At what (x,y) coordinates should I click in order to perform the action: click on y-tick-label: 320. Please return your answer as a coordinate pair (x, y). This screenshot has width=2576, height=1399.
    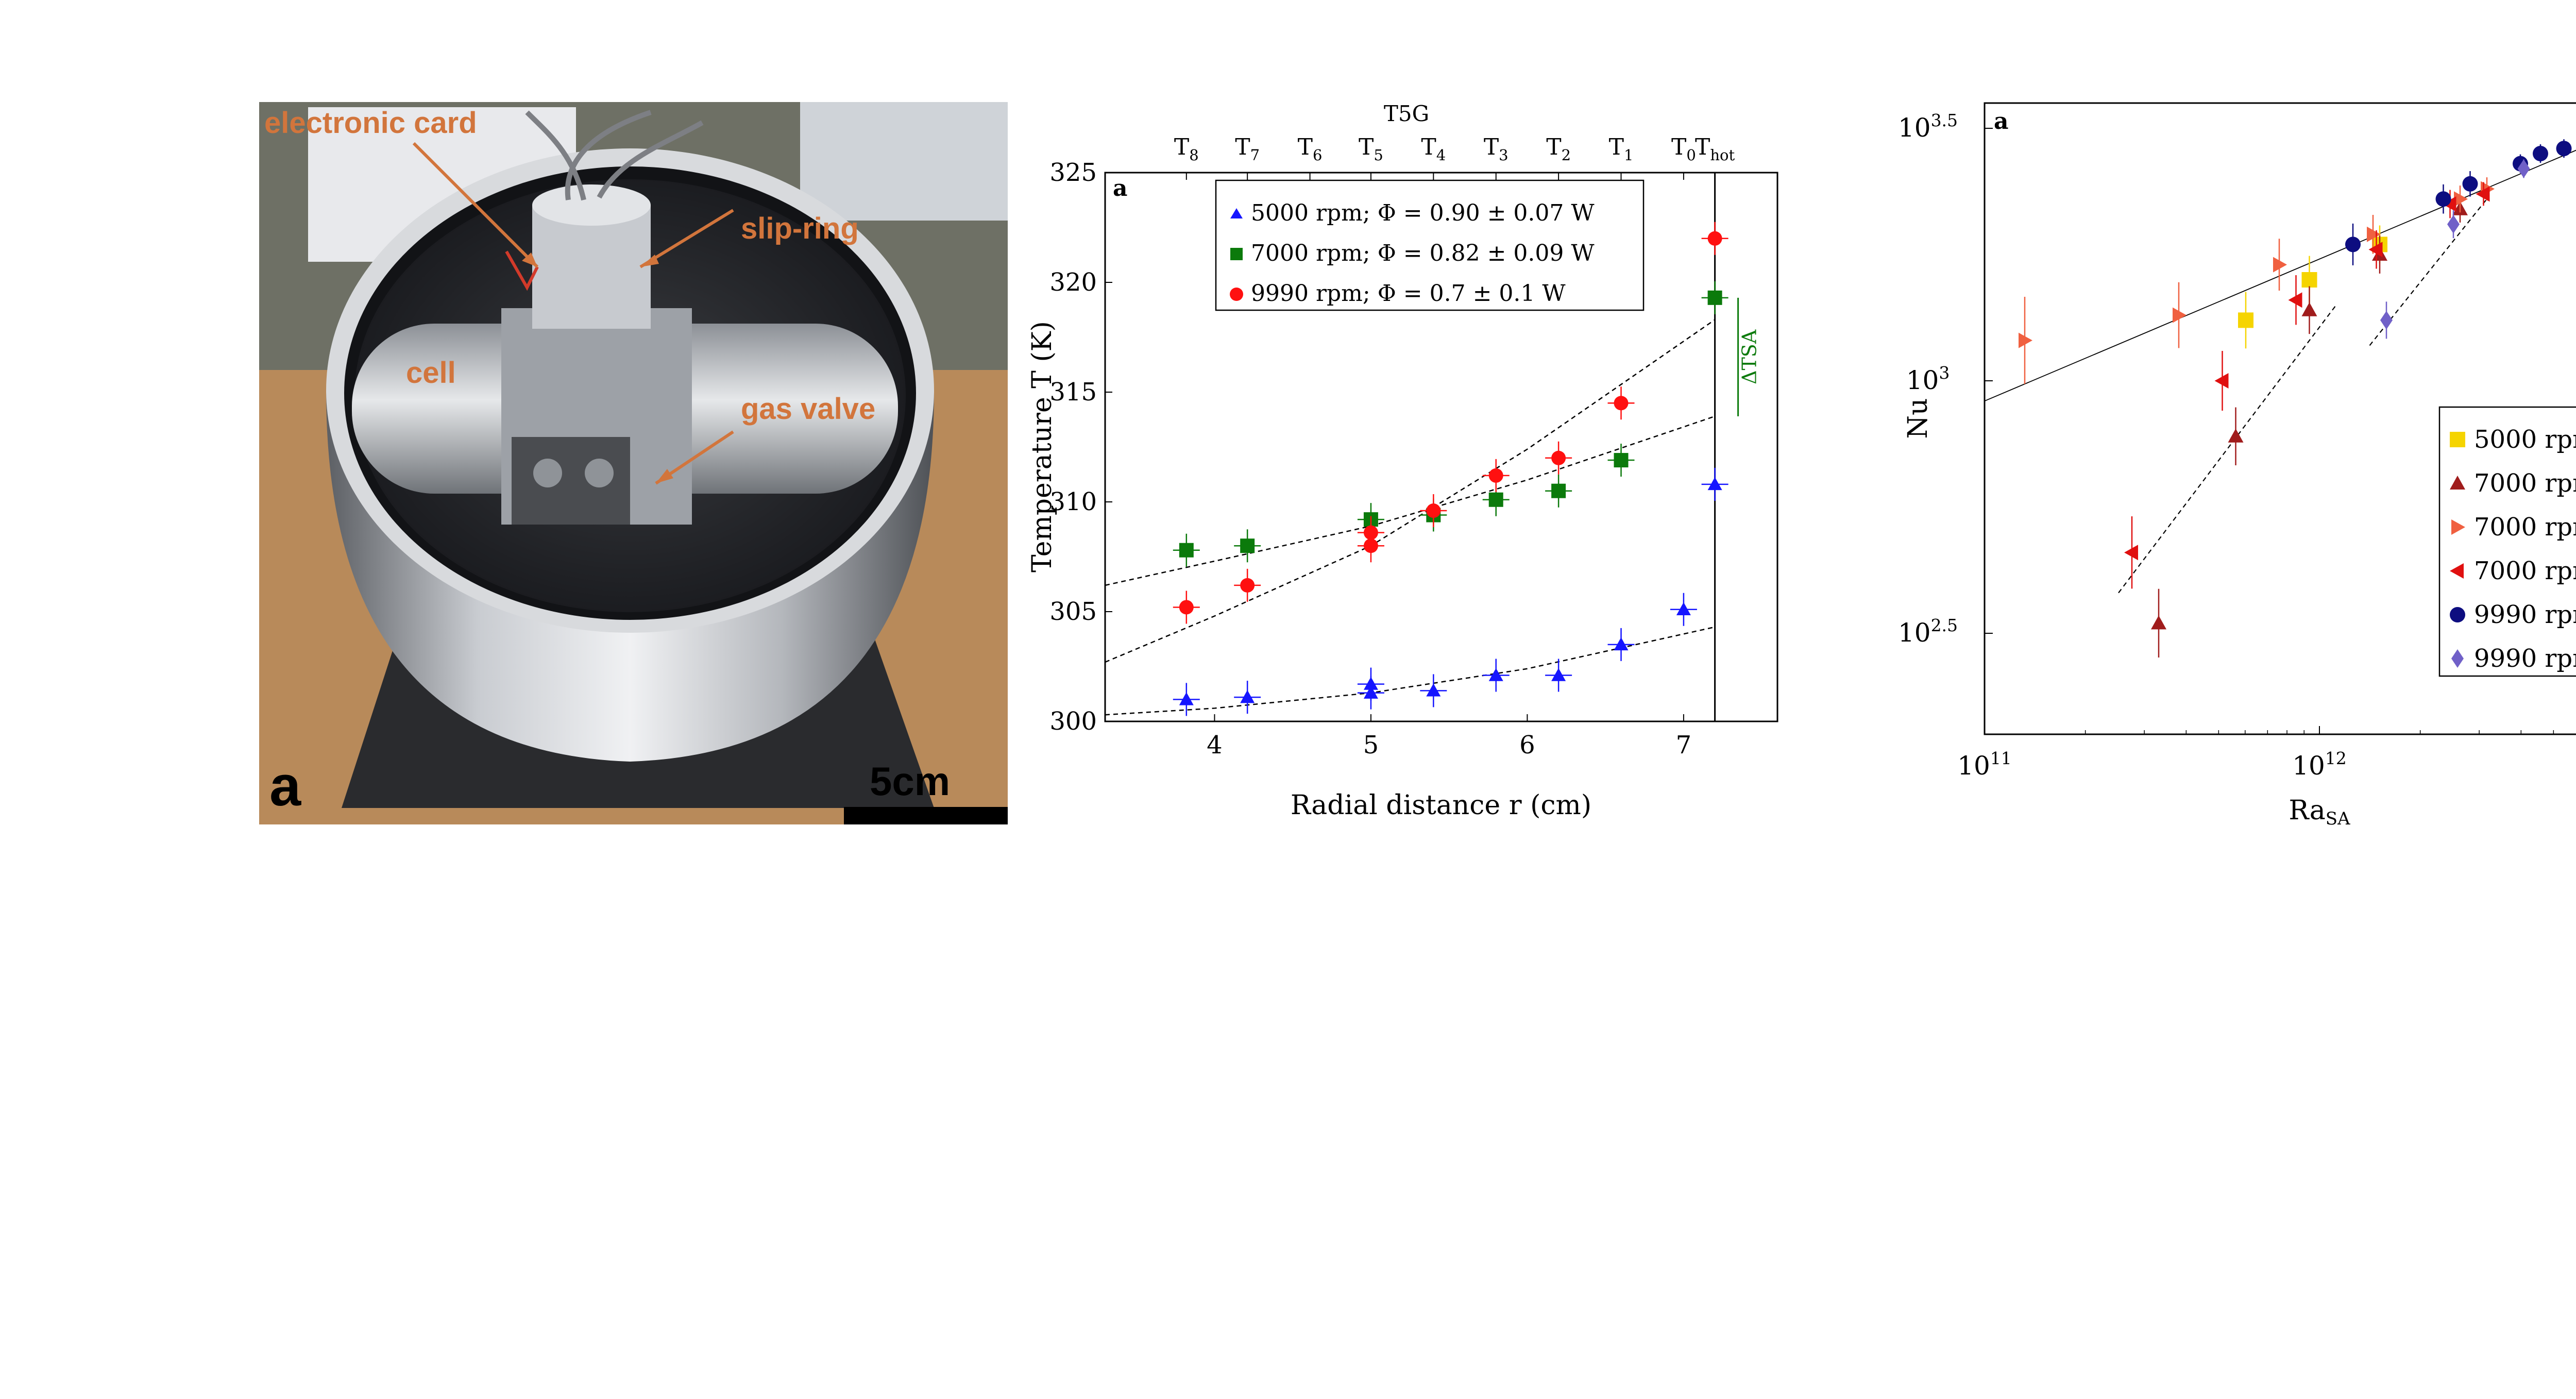
    Looking at the image, I should click on (1073, 282).